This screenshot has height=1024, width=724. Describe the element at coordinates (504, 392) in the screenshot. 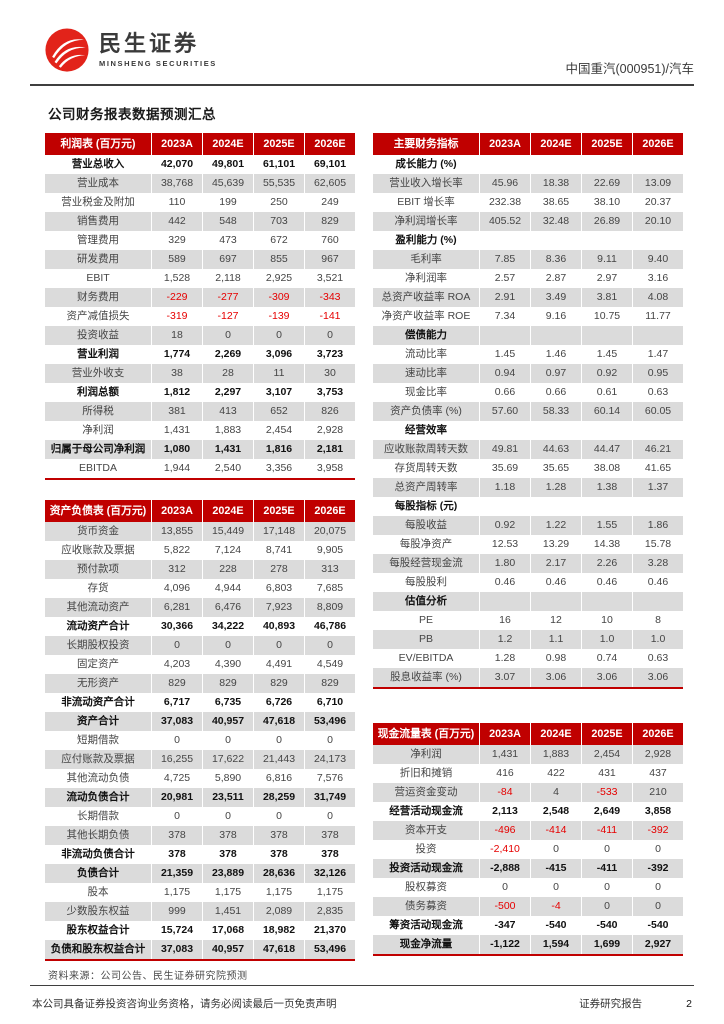

I see `cell-value: 0.66` at that location.